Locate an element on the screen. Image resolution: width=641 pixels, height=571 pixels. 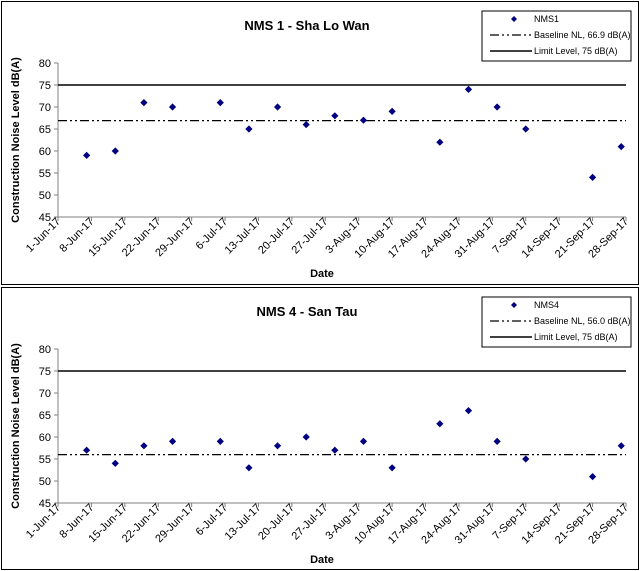
legend-label-baseline: Baseline NL, 56.0 dB(A) is located at coordinates (582, 321).